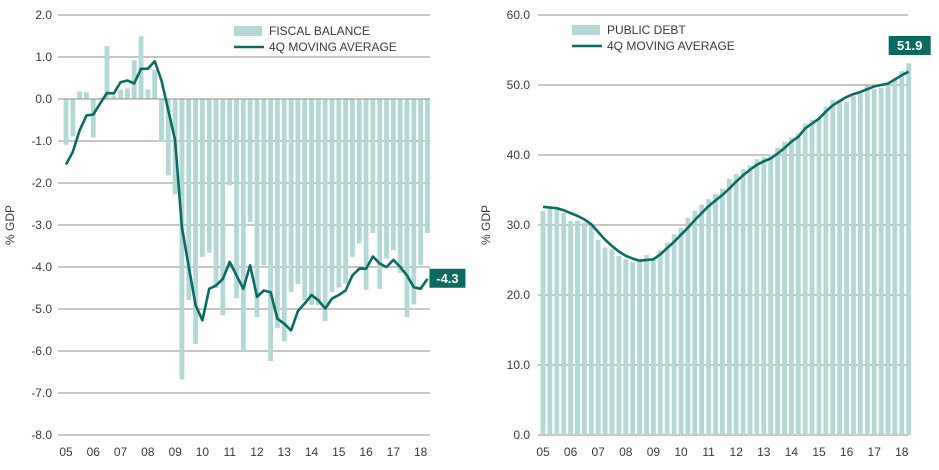 Image resolution: width=939 pixels, height=470 pixels. What do you see at coordinates (66, 452) in the screenshot?
I see `x-tick-label: 05` at bounding box center [66, 452].